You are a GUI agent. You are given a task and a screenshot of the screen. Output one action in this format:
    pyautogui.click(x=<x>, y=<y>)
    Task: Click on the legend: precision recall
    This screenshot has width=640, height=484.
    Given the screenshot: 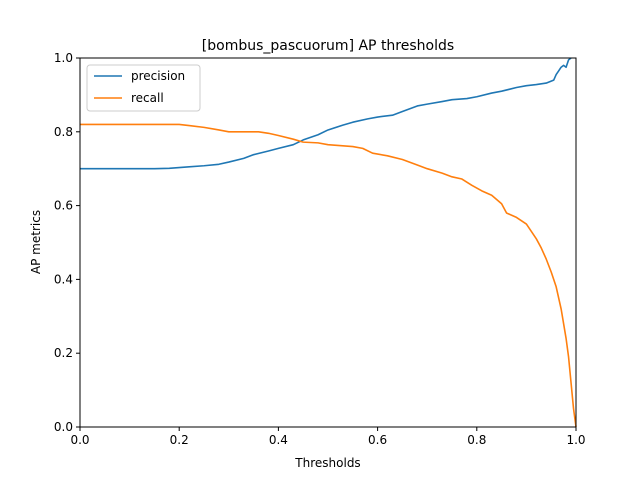 What is the action you would take?
    pyautogui.click(x=143, y=88)
    